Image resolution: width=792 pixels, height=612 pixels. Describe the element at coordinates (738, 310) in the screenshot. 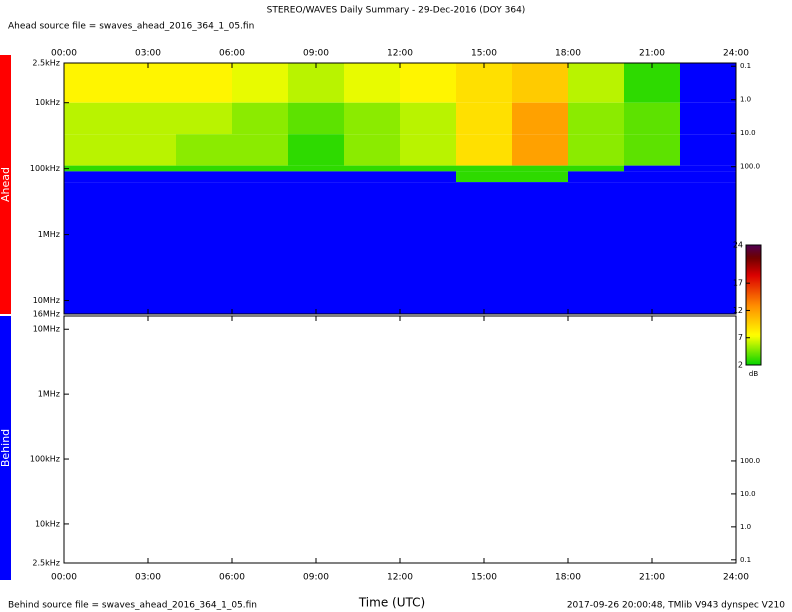

I see `colorbar-tick-label: 12` at that location.